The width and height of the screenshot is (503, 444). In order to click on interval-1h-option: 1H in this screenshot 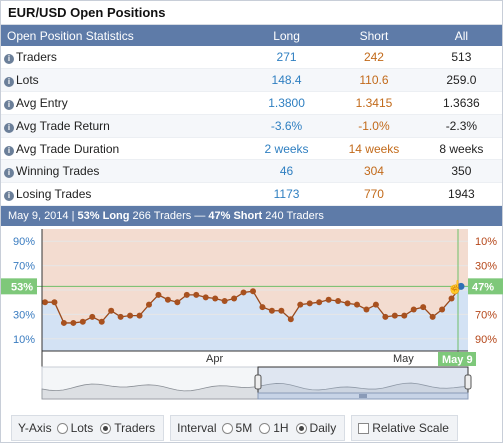, I will do `click(274, 428)`.